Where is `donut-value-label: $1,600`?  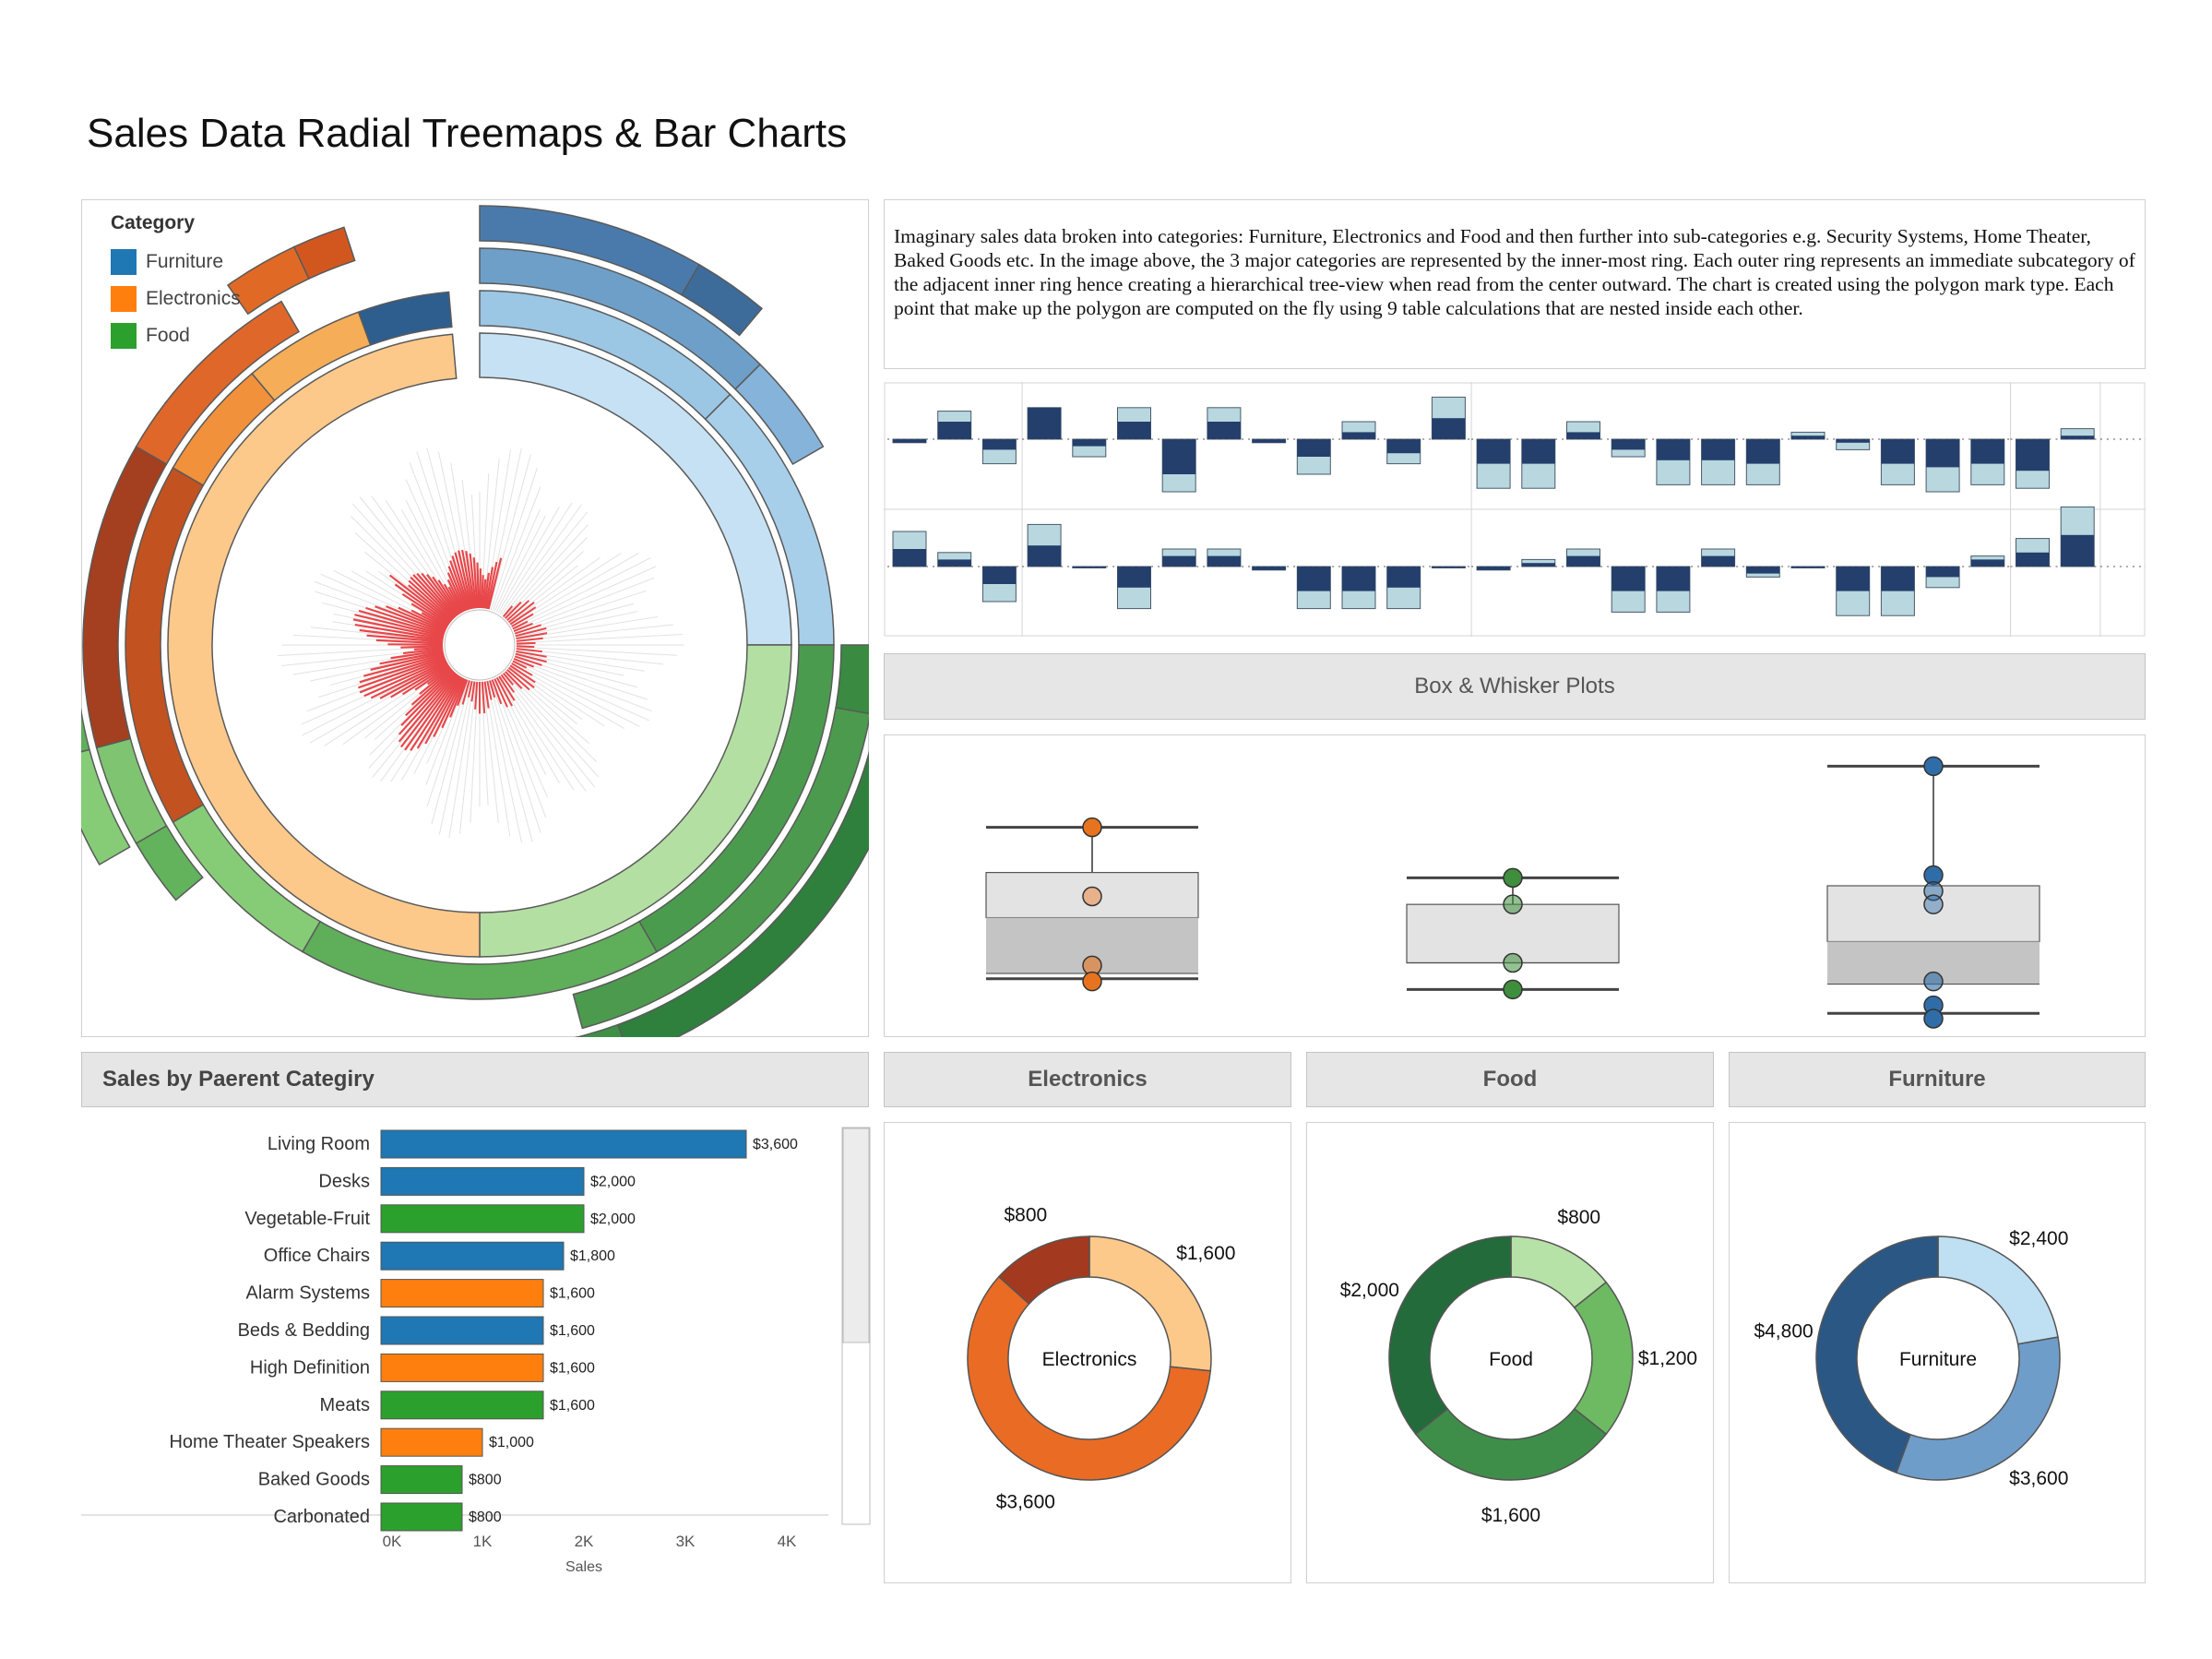
donut-value-label: $1,600 is located at coordinates (1205, 1253).